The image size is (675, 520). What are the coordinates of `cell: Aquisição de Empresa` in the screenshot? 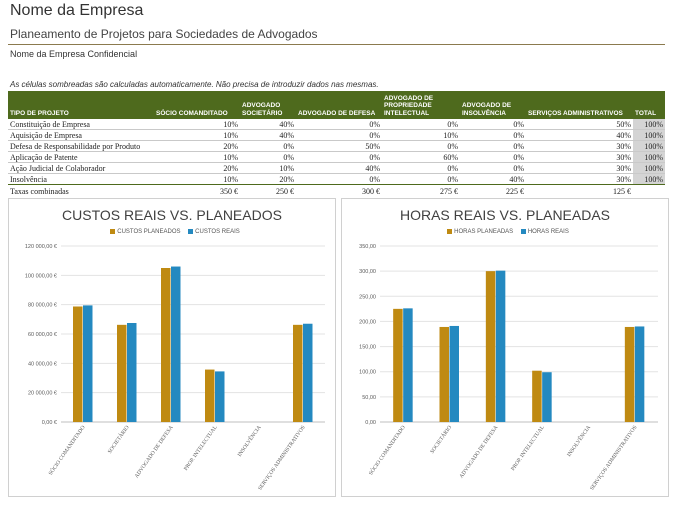 It's located at (81, 135).